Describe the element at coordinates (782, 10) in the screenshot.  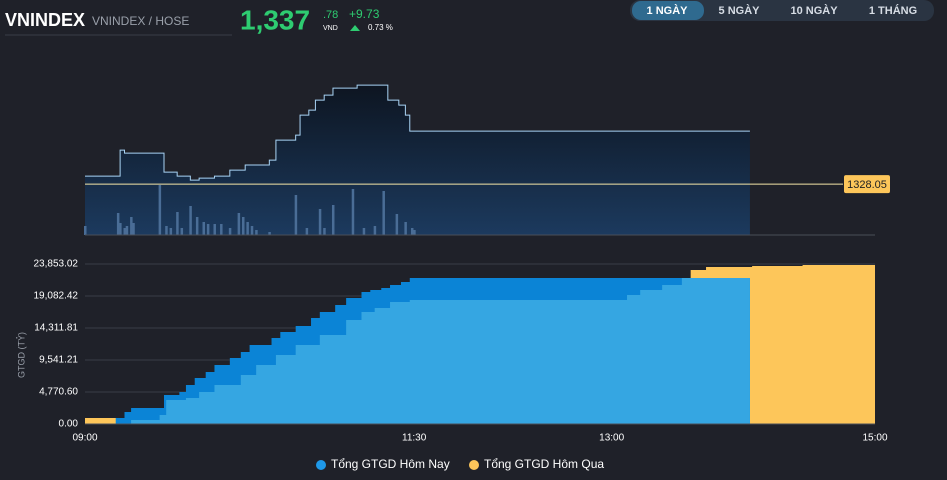
I see `range-selector` at that location.